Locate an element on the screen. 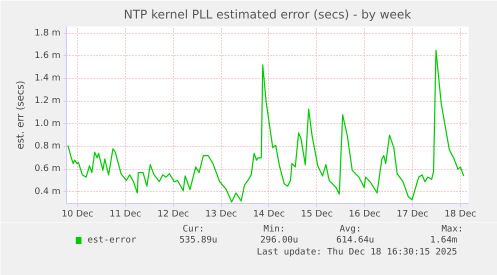  x-tick-label: 14 Dec is located at coordinates (269, 215).